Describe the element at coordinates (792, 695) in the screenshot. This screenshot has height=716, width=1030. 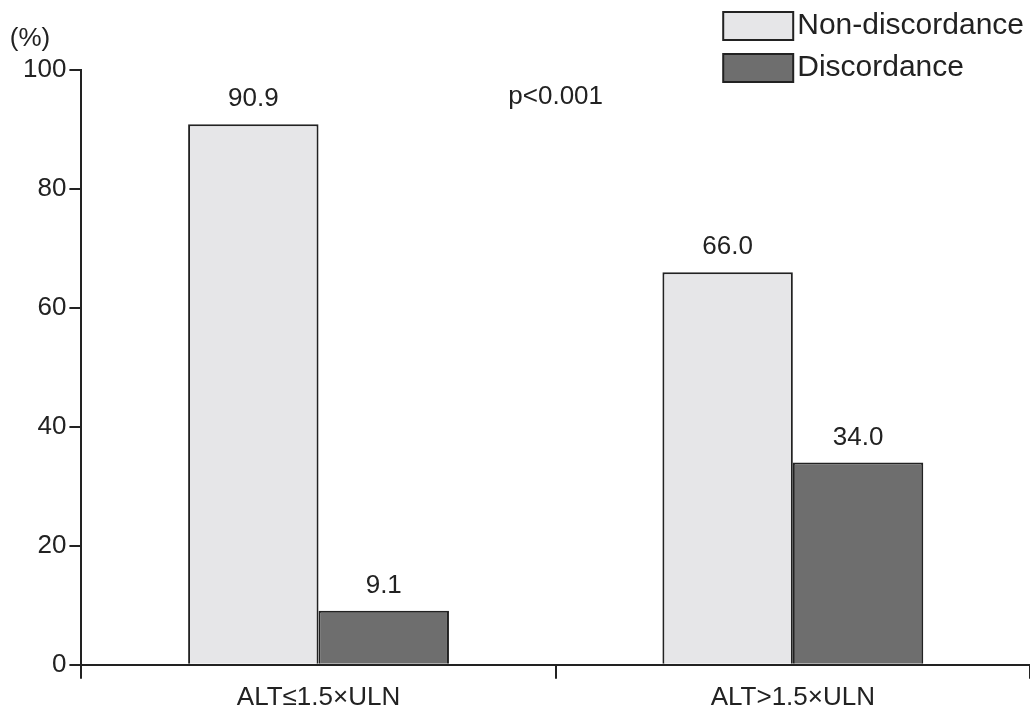
I see `x-tick-label: ALT>1.5×ULN` at that location.